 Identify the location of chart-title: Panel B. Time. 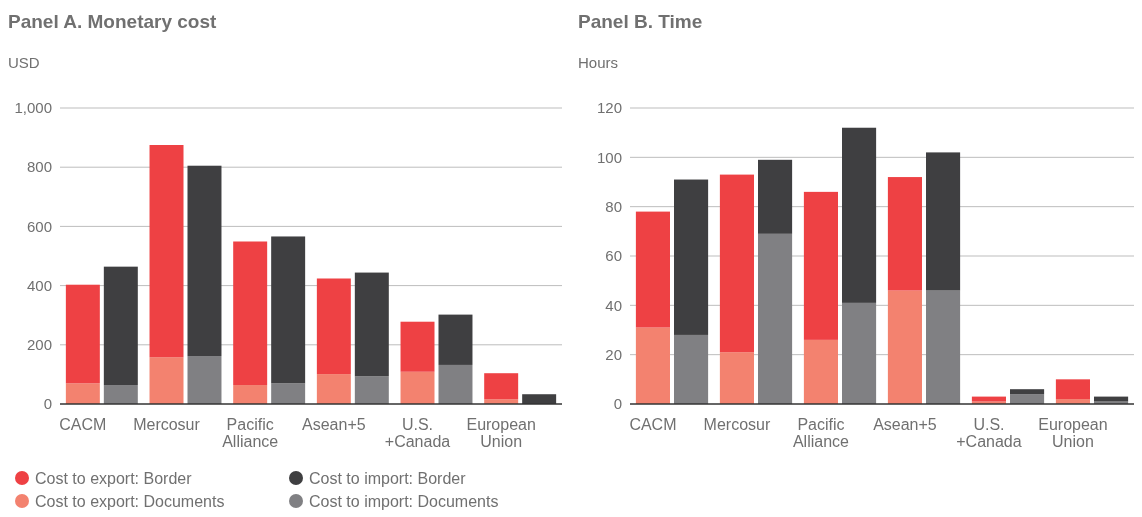
(640, 21).